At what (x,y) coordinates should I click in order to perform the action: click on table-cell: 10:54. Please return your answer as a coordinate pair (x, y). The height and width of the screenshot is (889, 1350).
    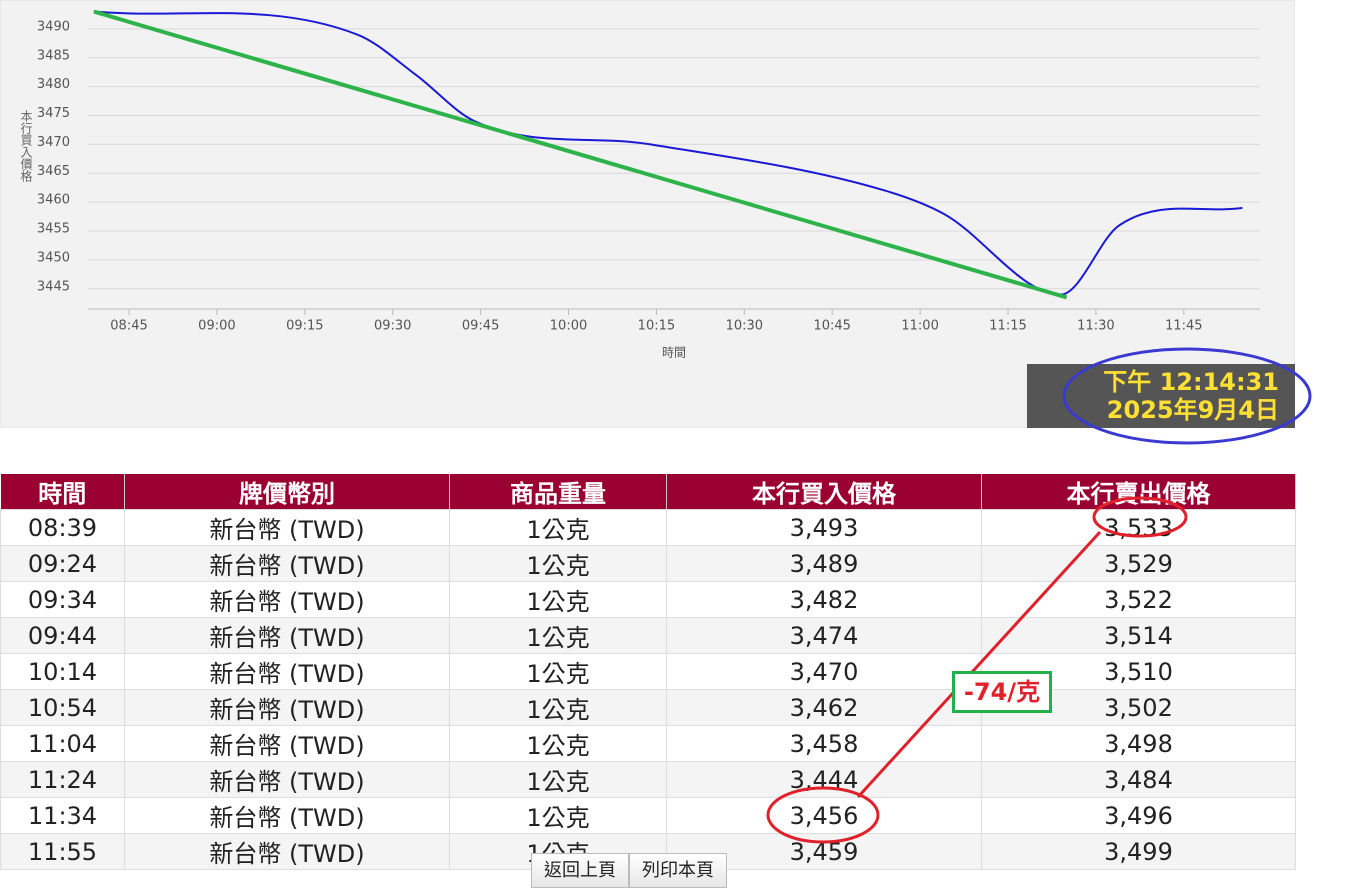
    Looking at the image, I should click on (62, 707).